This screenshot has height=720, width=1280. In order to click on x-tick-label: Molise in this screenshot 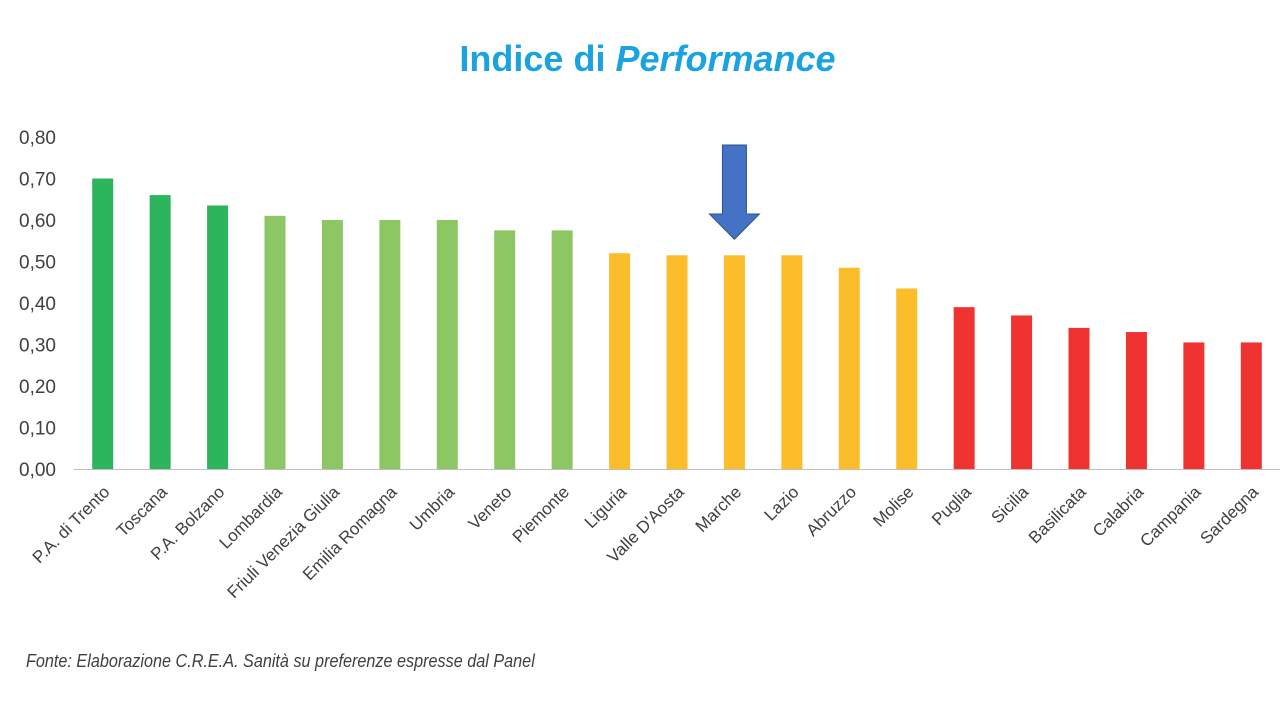, I will do `click(893, 506)`.